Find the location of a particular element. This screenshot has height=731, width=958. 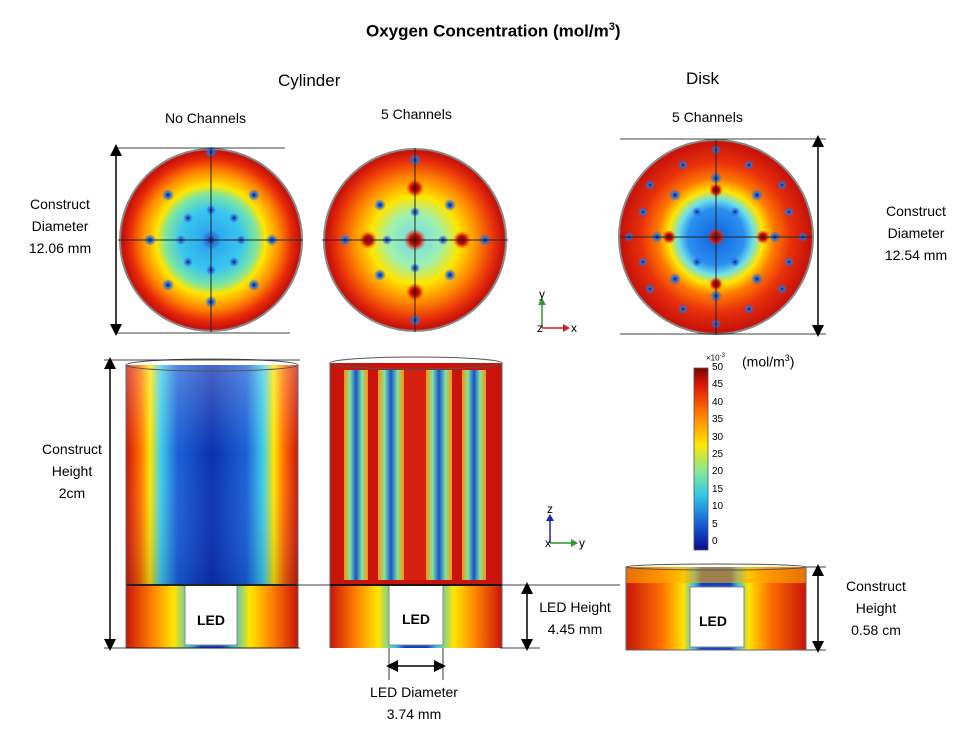

figure-title: Oxygen Concentration (mol/m3) is located at coordinates (493, 31).